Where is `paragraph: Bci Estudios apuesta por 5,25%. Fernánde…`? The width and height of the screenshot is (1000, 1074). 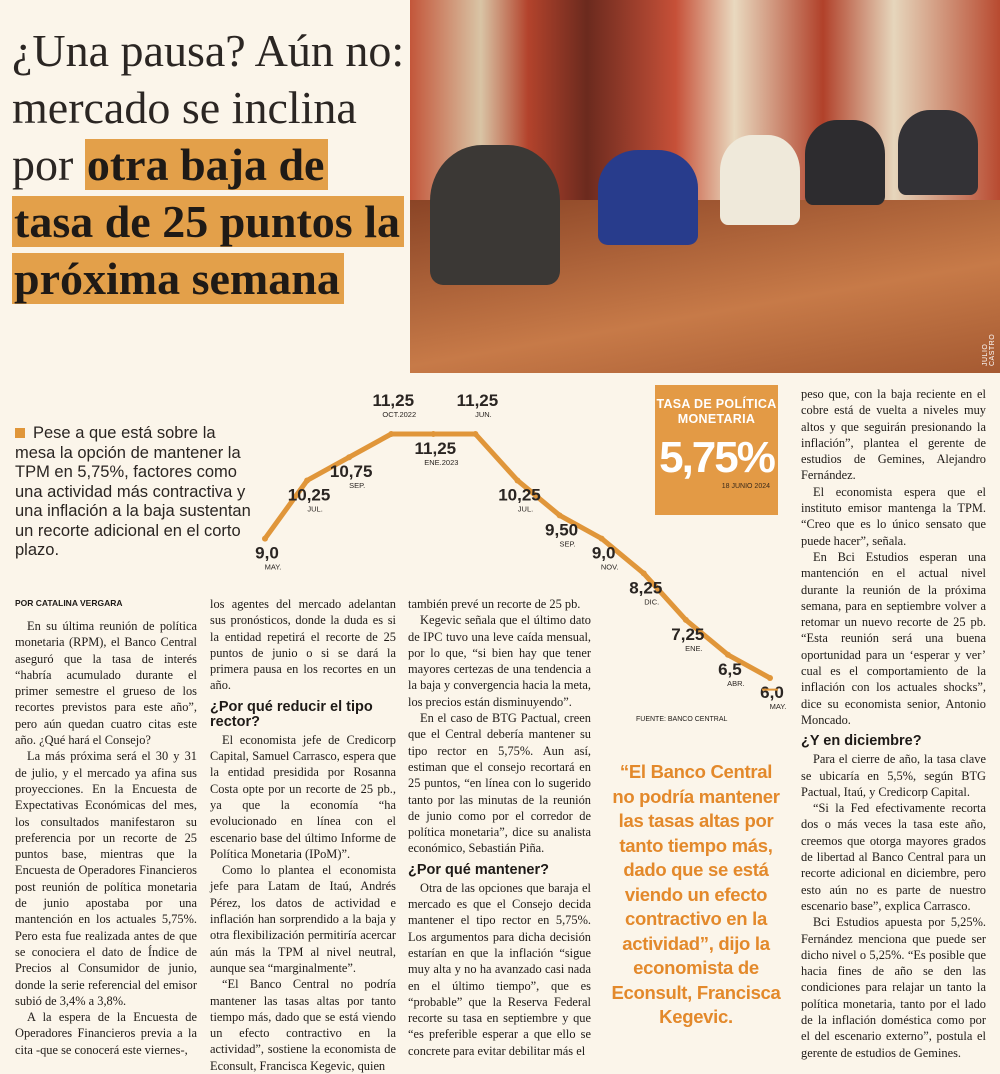 paragraph: Bci Estudios apuesta por 5,25%. Fernánde… is located at coordinates (893, 987).